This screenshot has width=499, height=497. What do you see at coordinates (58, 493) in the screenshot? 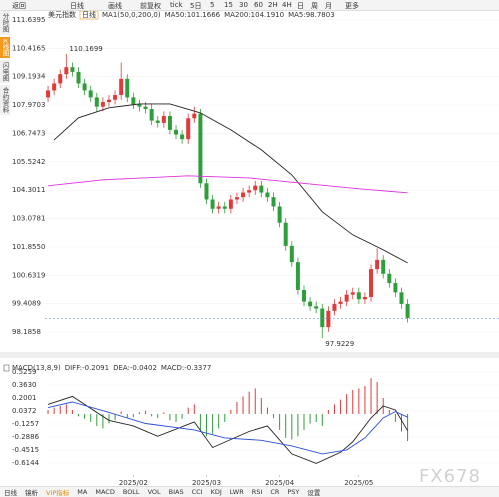
I see `indicator-tab: VIP指标` at bounding box center [58, 493].